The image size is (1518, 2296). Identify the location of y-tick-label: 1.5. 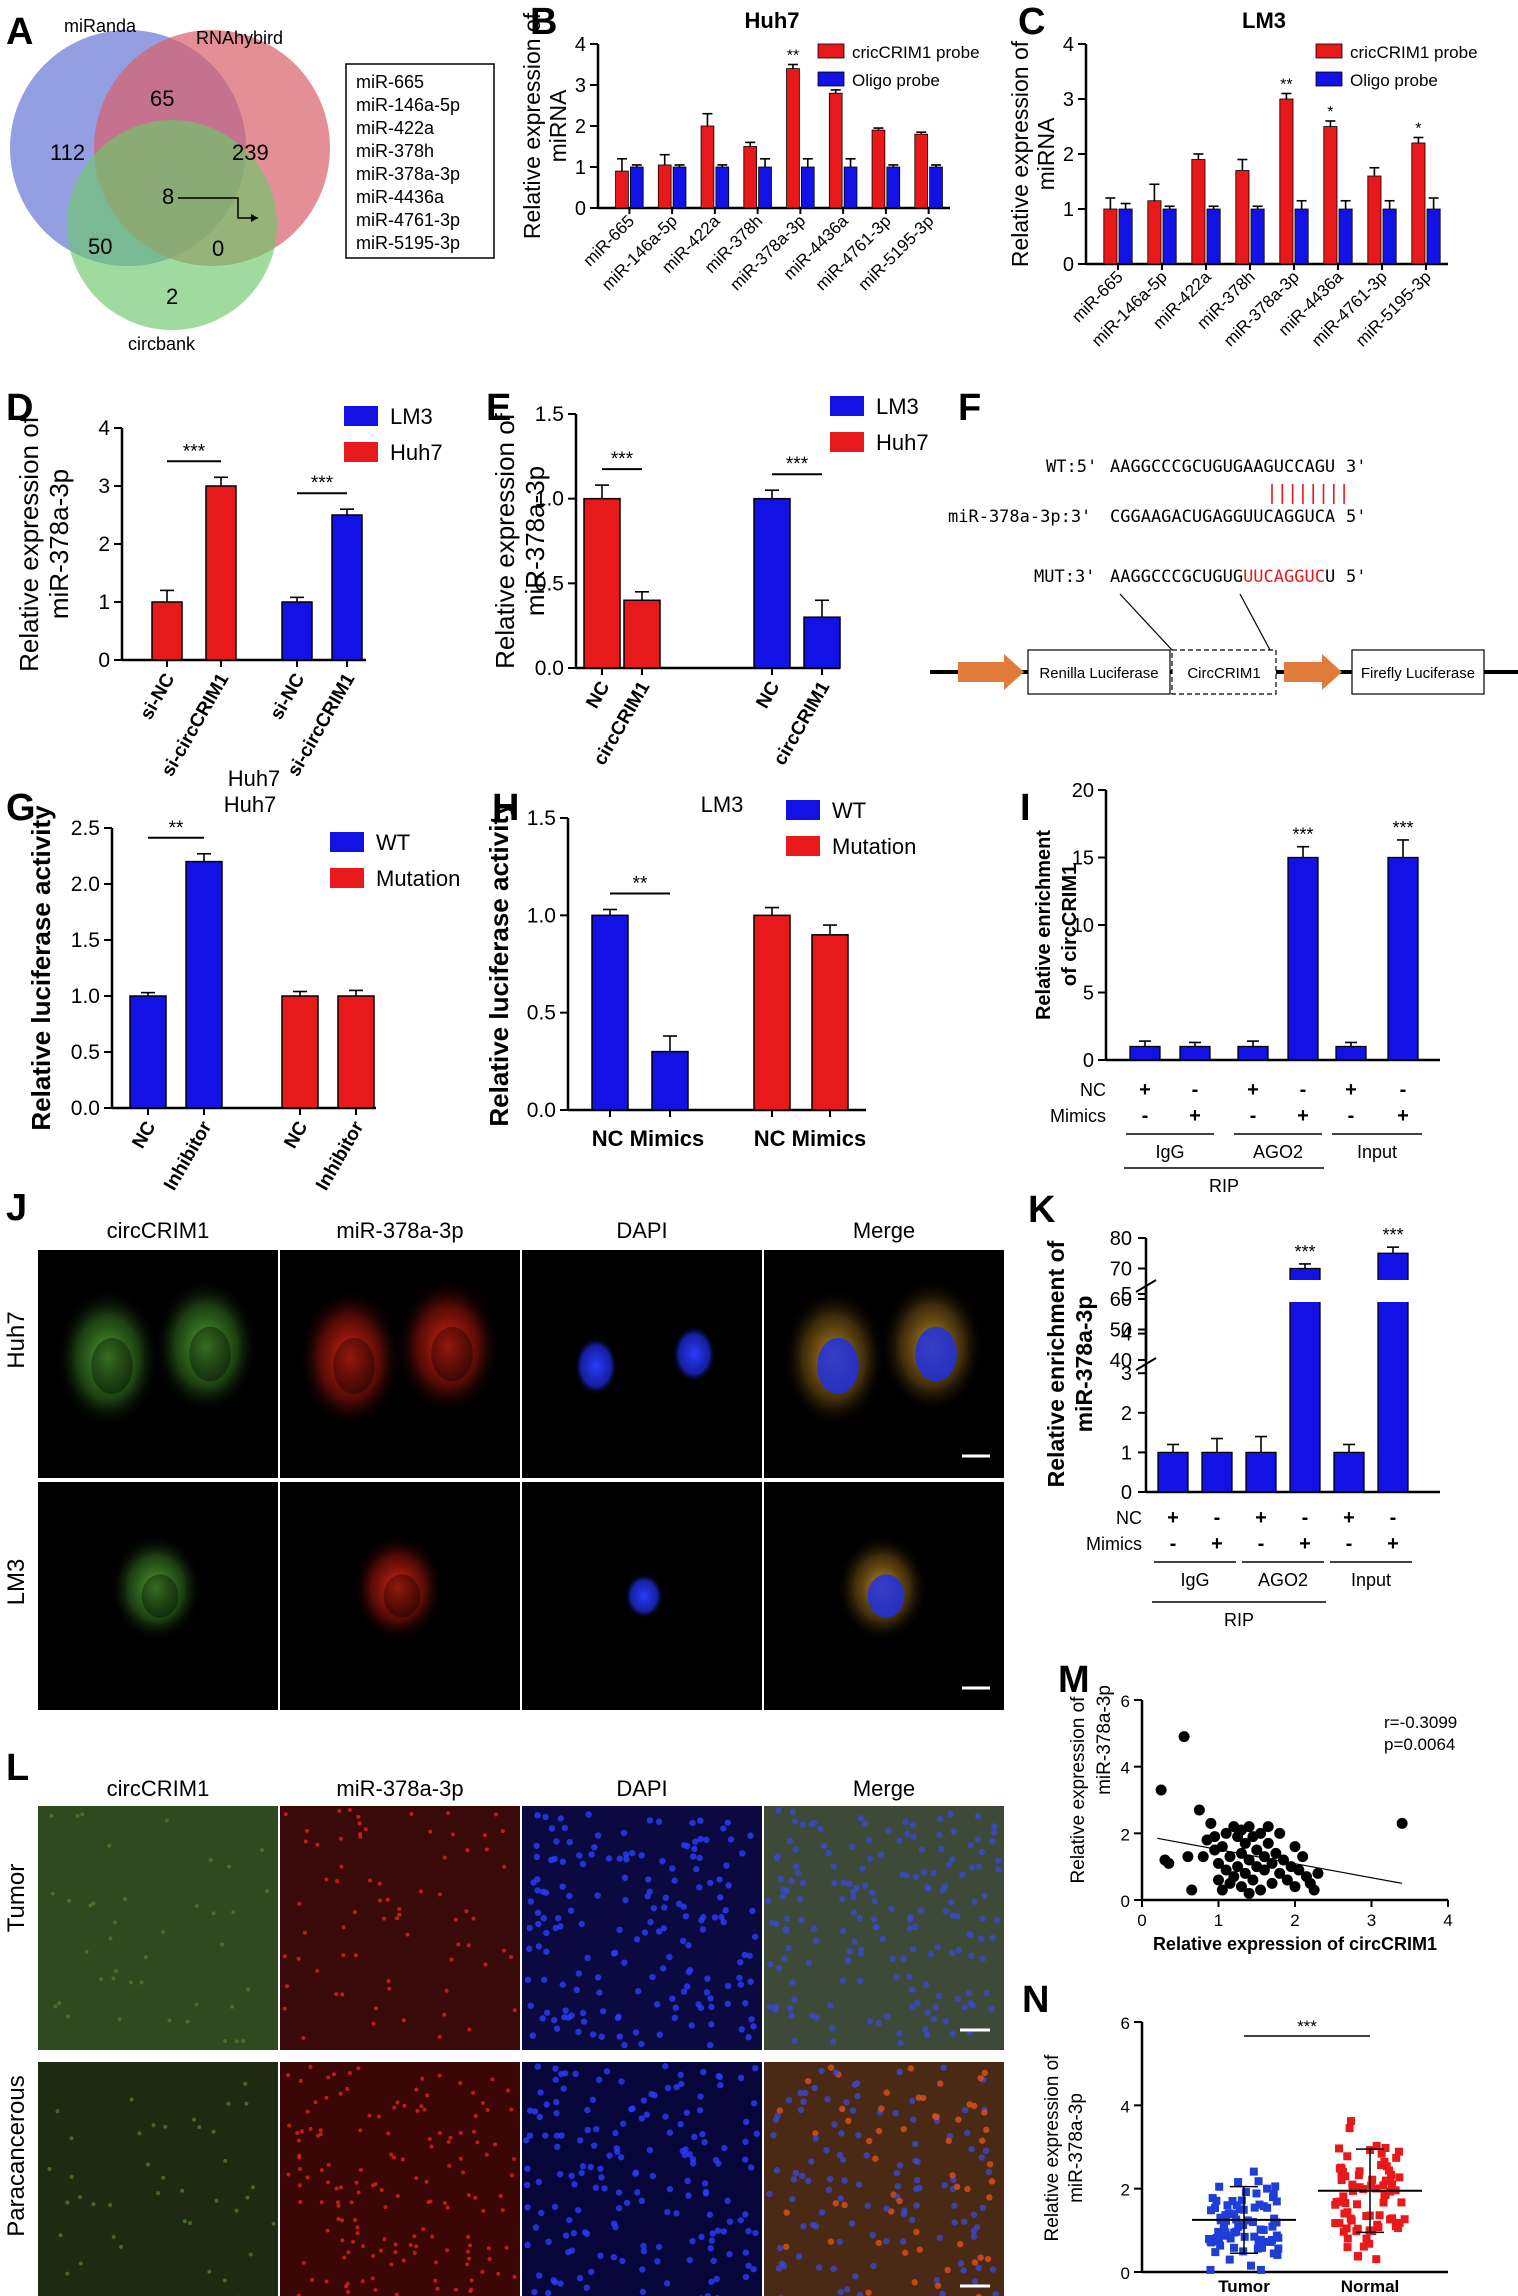
(549, 414).